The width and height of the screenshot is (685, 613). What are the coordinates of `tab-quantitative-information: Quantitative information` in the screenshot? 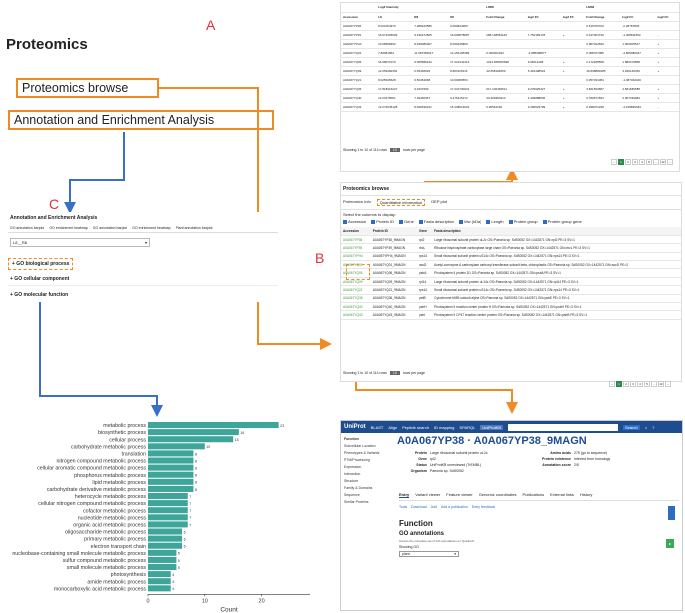 It's located at (401, 202).